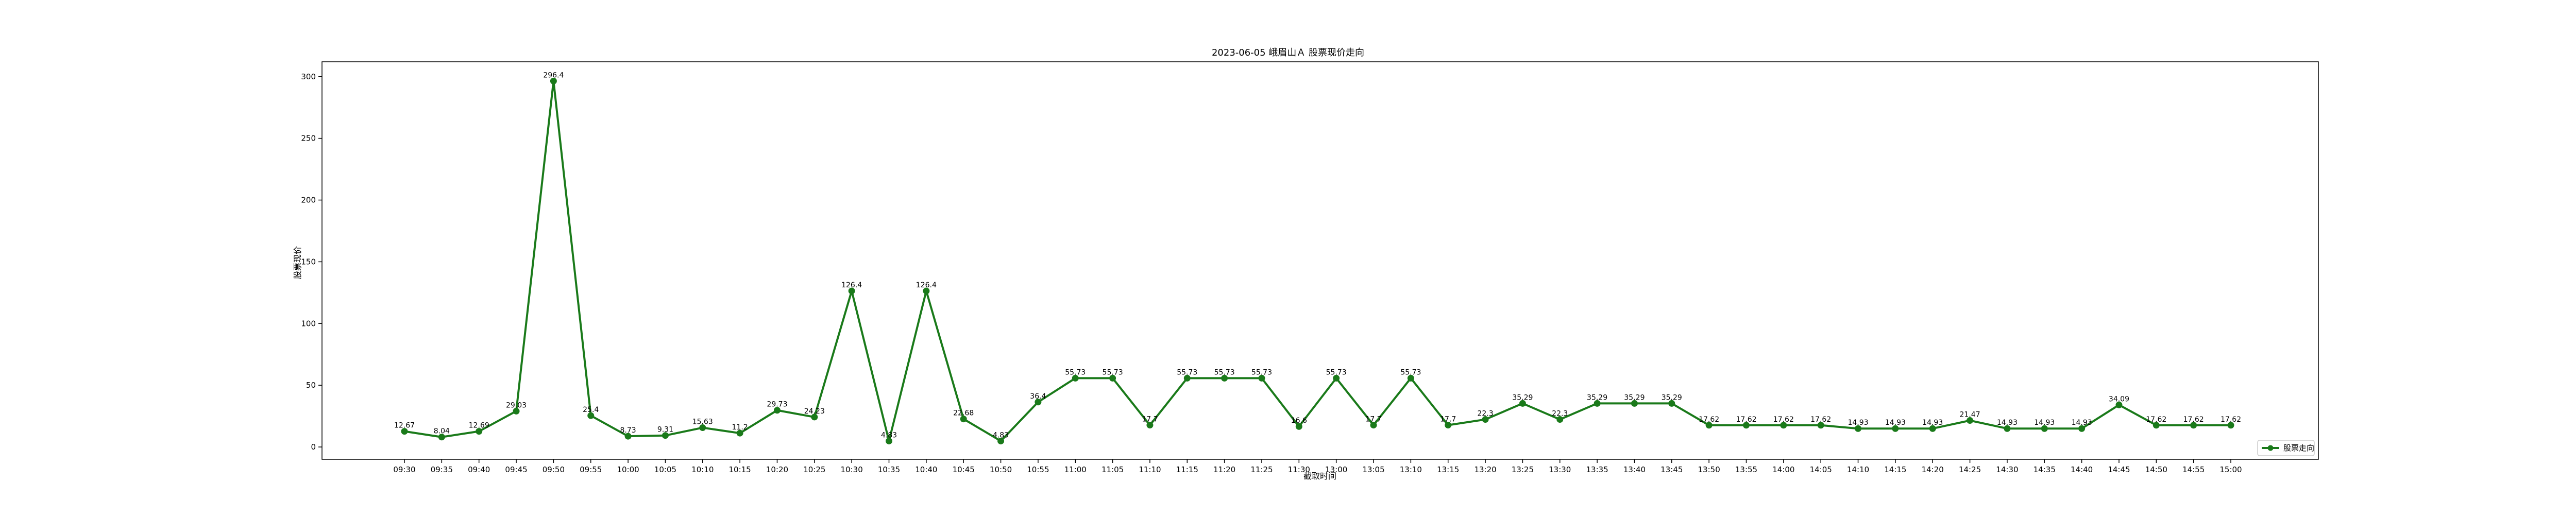  I want to click on data-label: 12.69, so click(479, 426).